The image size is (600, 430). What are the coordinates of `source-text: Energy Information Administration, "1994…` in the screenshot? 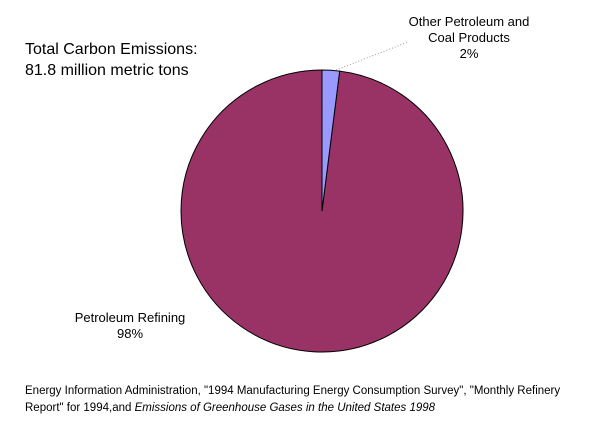 It's located at (293, 399).